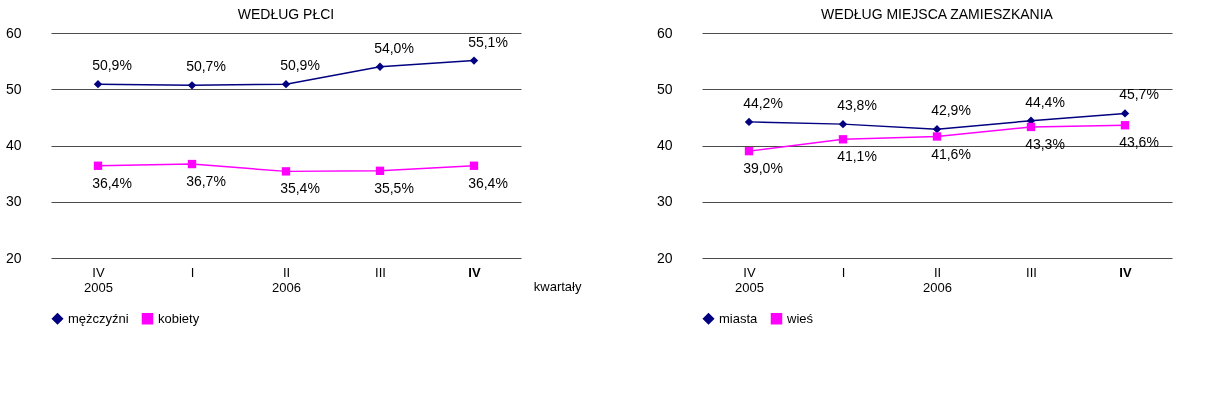 The height and width of the screenshot is (401, 1225). What do you see at coordinates (857, 156) in the screenshot?
I see `data-label: 41,1%` at bounding box center [857, 156].